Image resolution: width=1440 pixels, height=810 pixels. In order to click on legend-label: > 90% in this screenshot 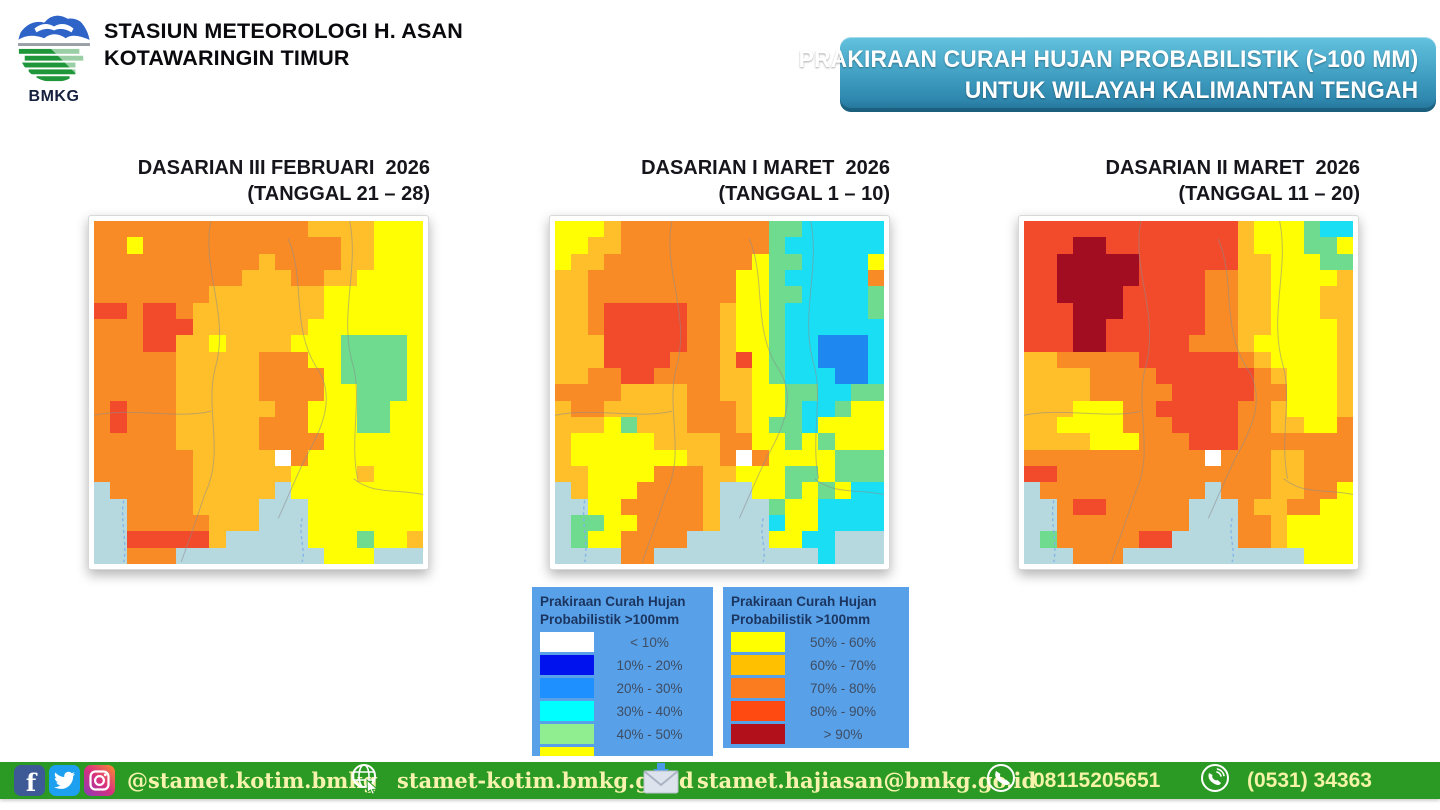, I will do `click(843, 734)`.